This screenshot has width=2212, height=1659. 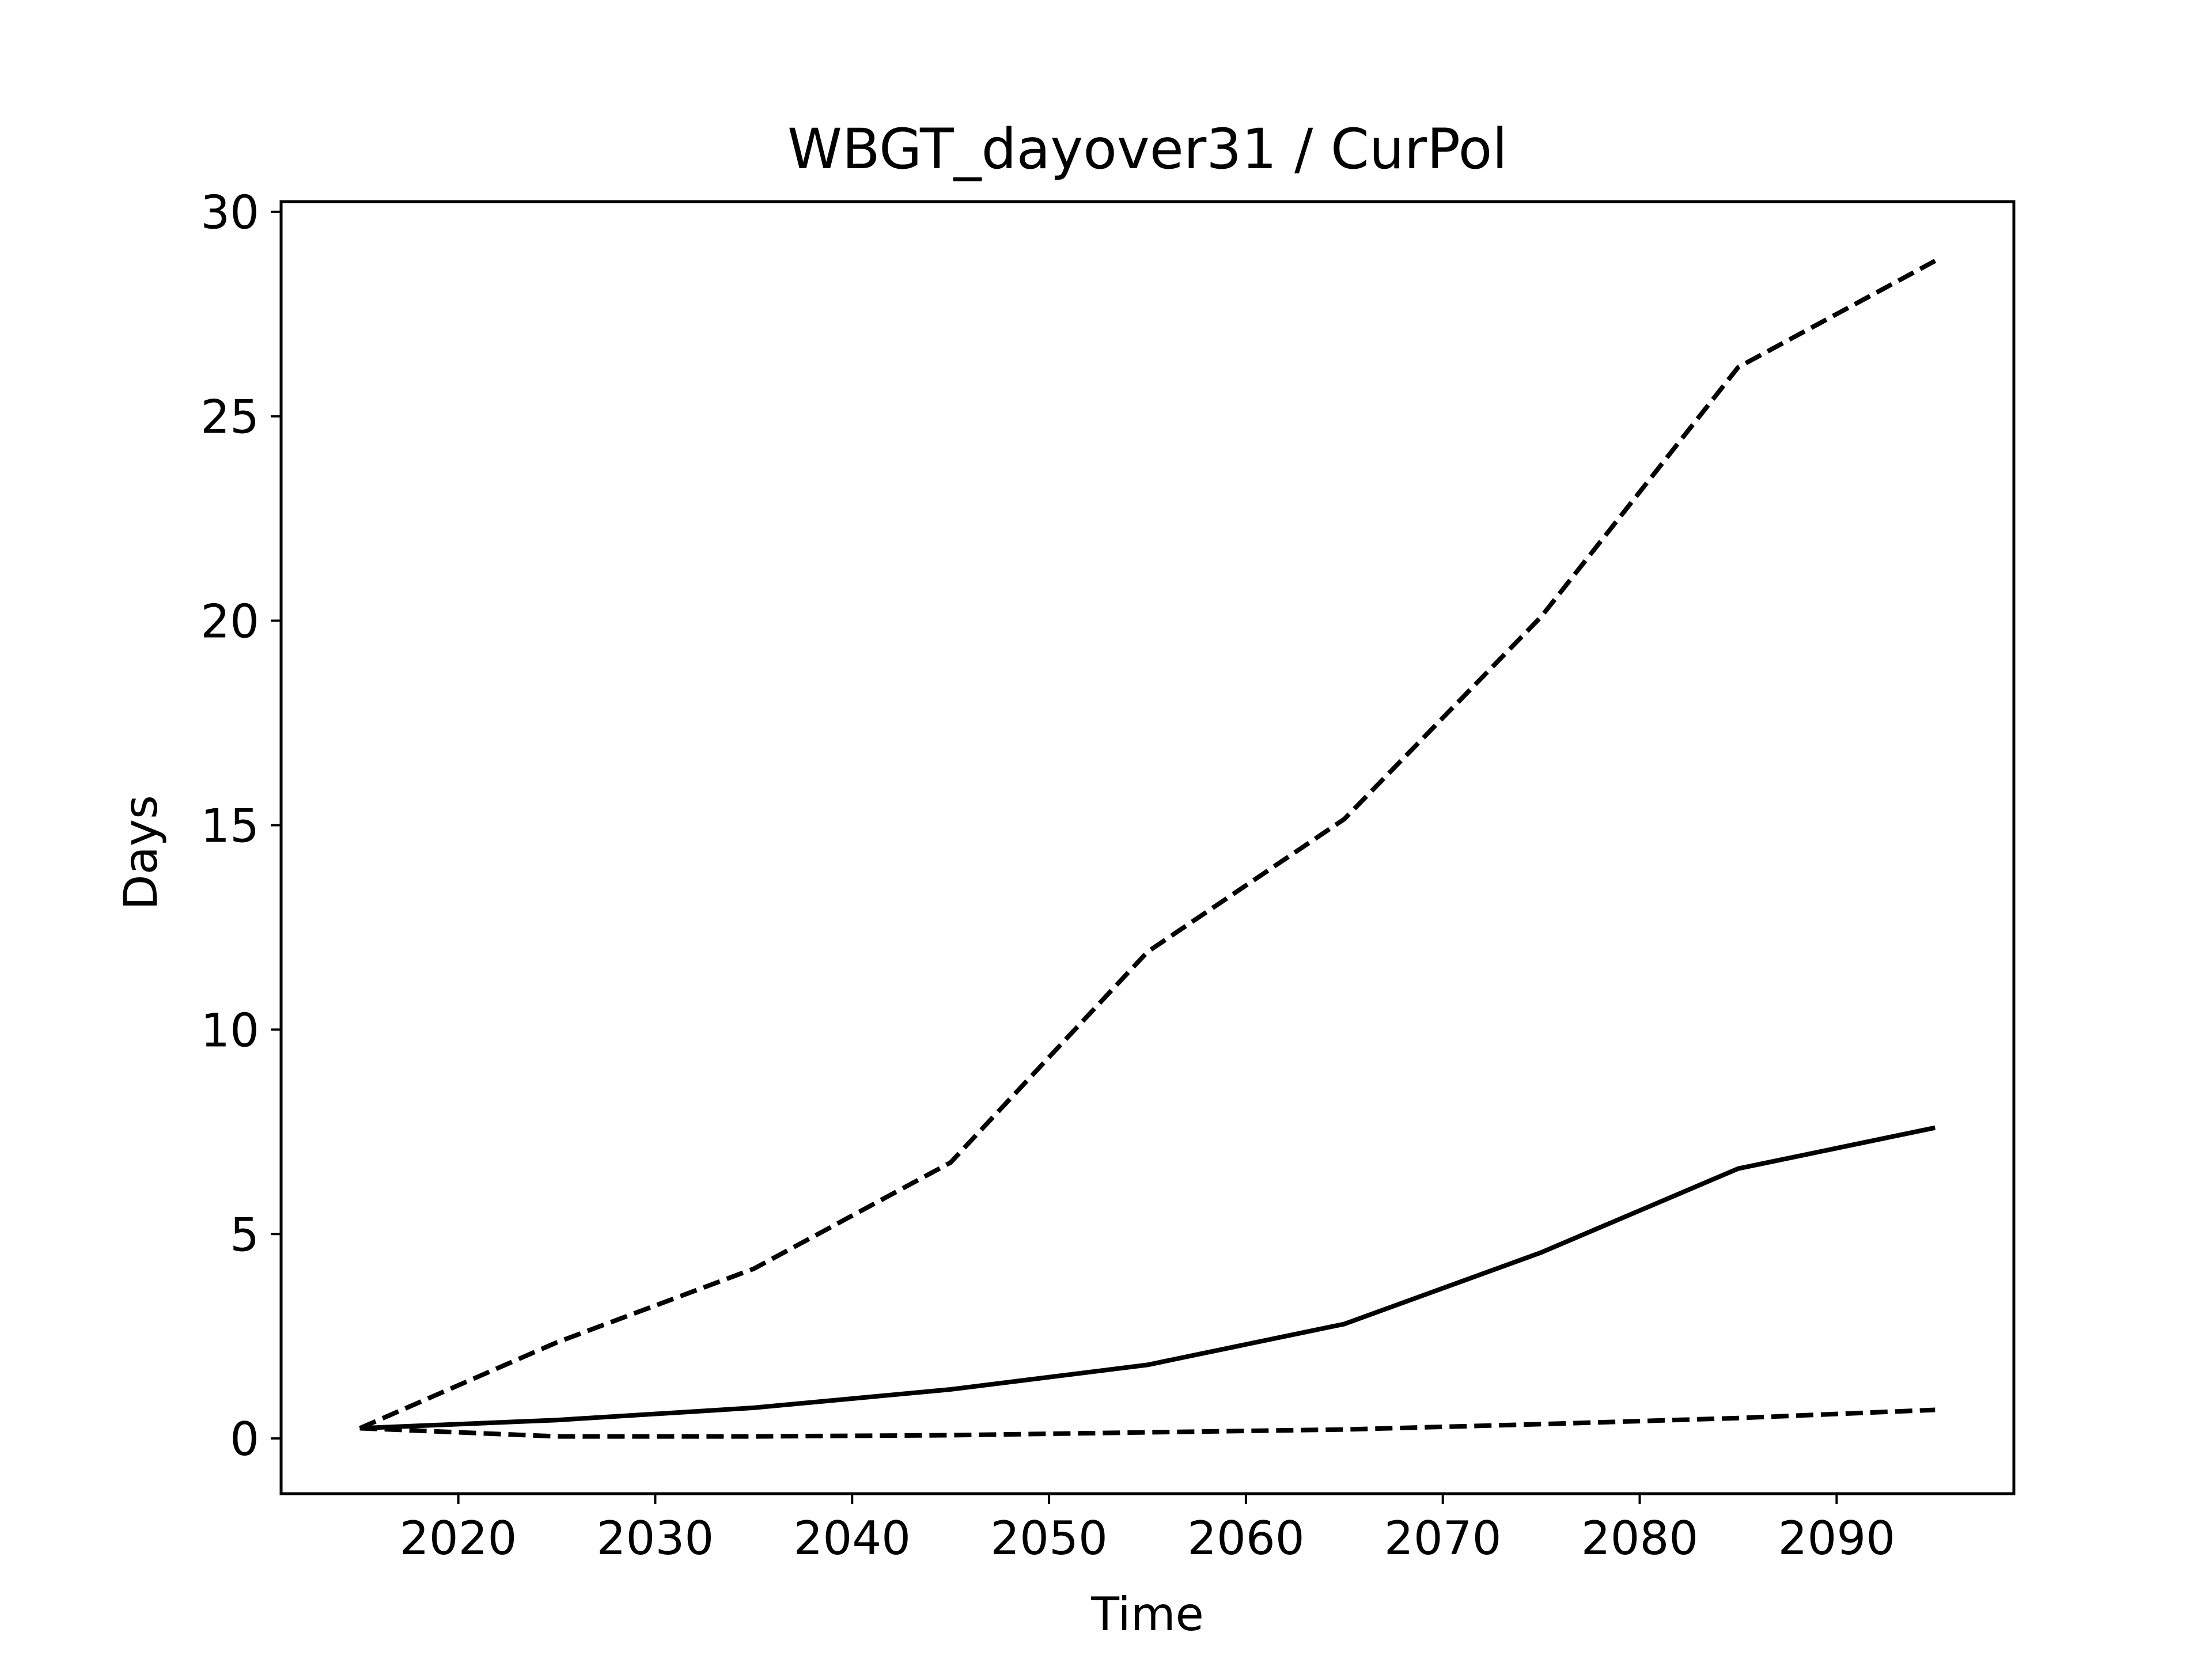 I want to click on y-tick-label: 0, so click(x=244, y=1439).